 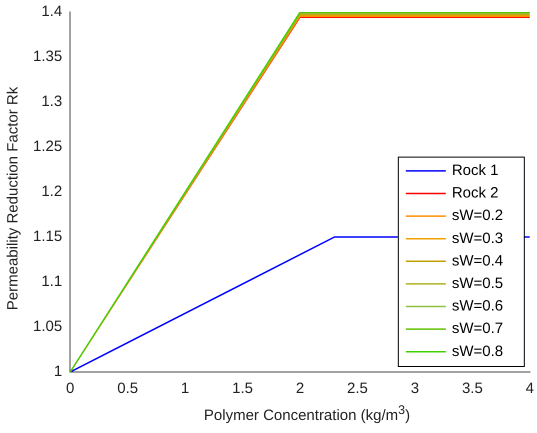 I want to click on y-tick-label: 1.05, so click(x=47, y=327).